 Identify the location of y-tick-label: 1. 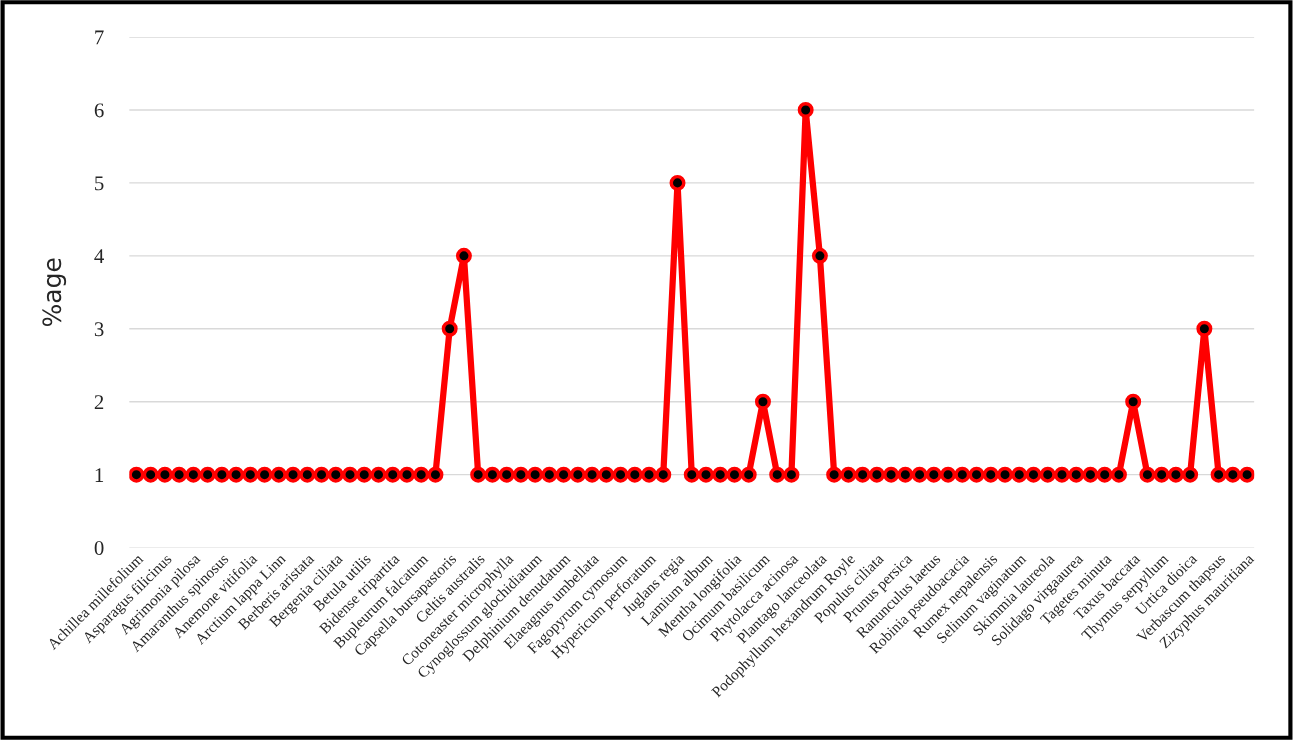
(99, 475).